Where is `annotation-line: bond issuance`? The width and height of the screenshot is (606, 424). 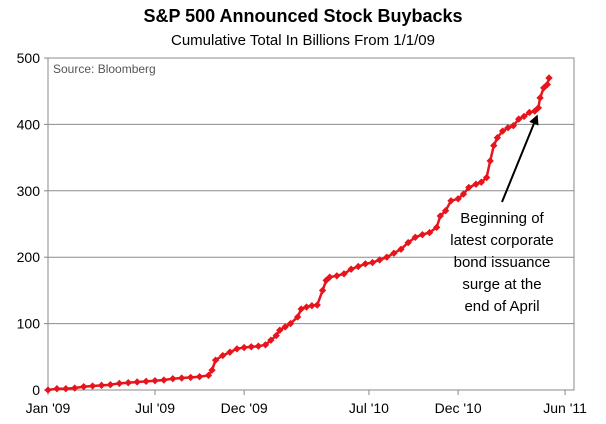 annotation-line: bond issuance is located at coordinates (502, 262).